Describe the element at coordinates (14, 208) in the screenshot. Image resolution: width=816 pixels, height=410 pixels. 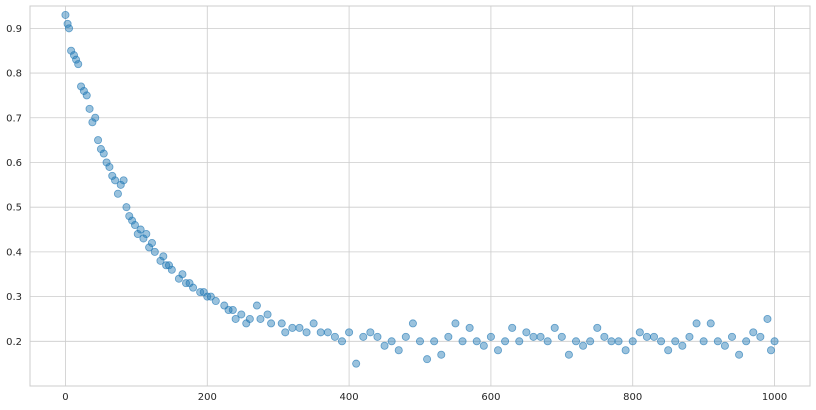
I see `y-tick-label: 0.5` at that location.